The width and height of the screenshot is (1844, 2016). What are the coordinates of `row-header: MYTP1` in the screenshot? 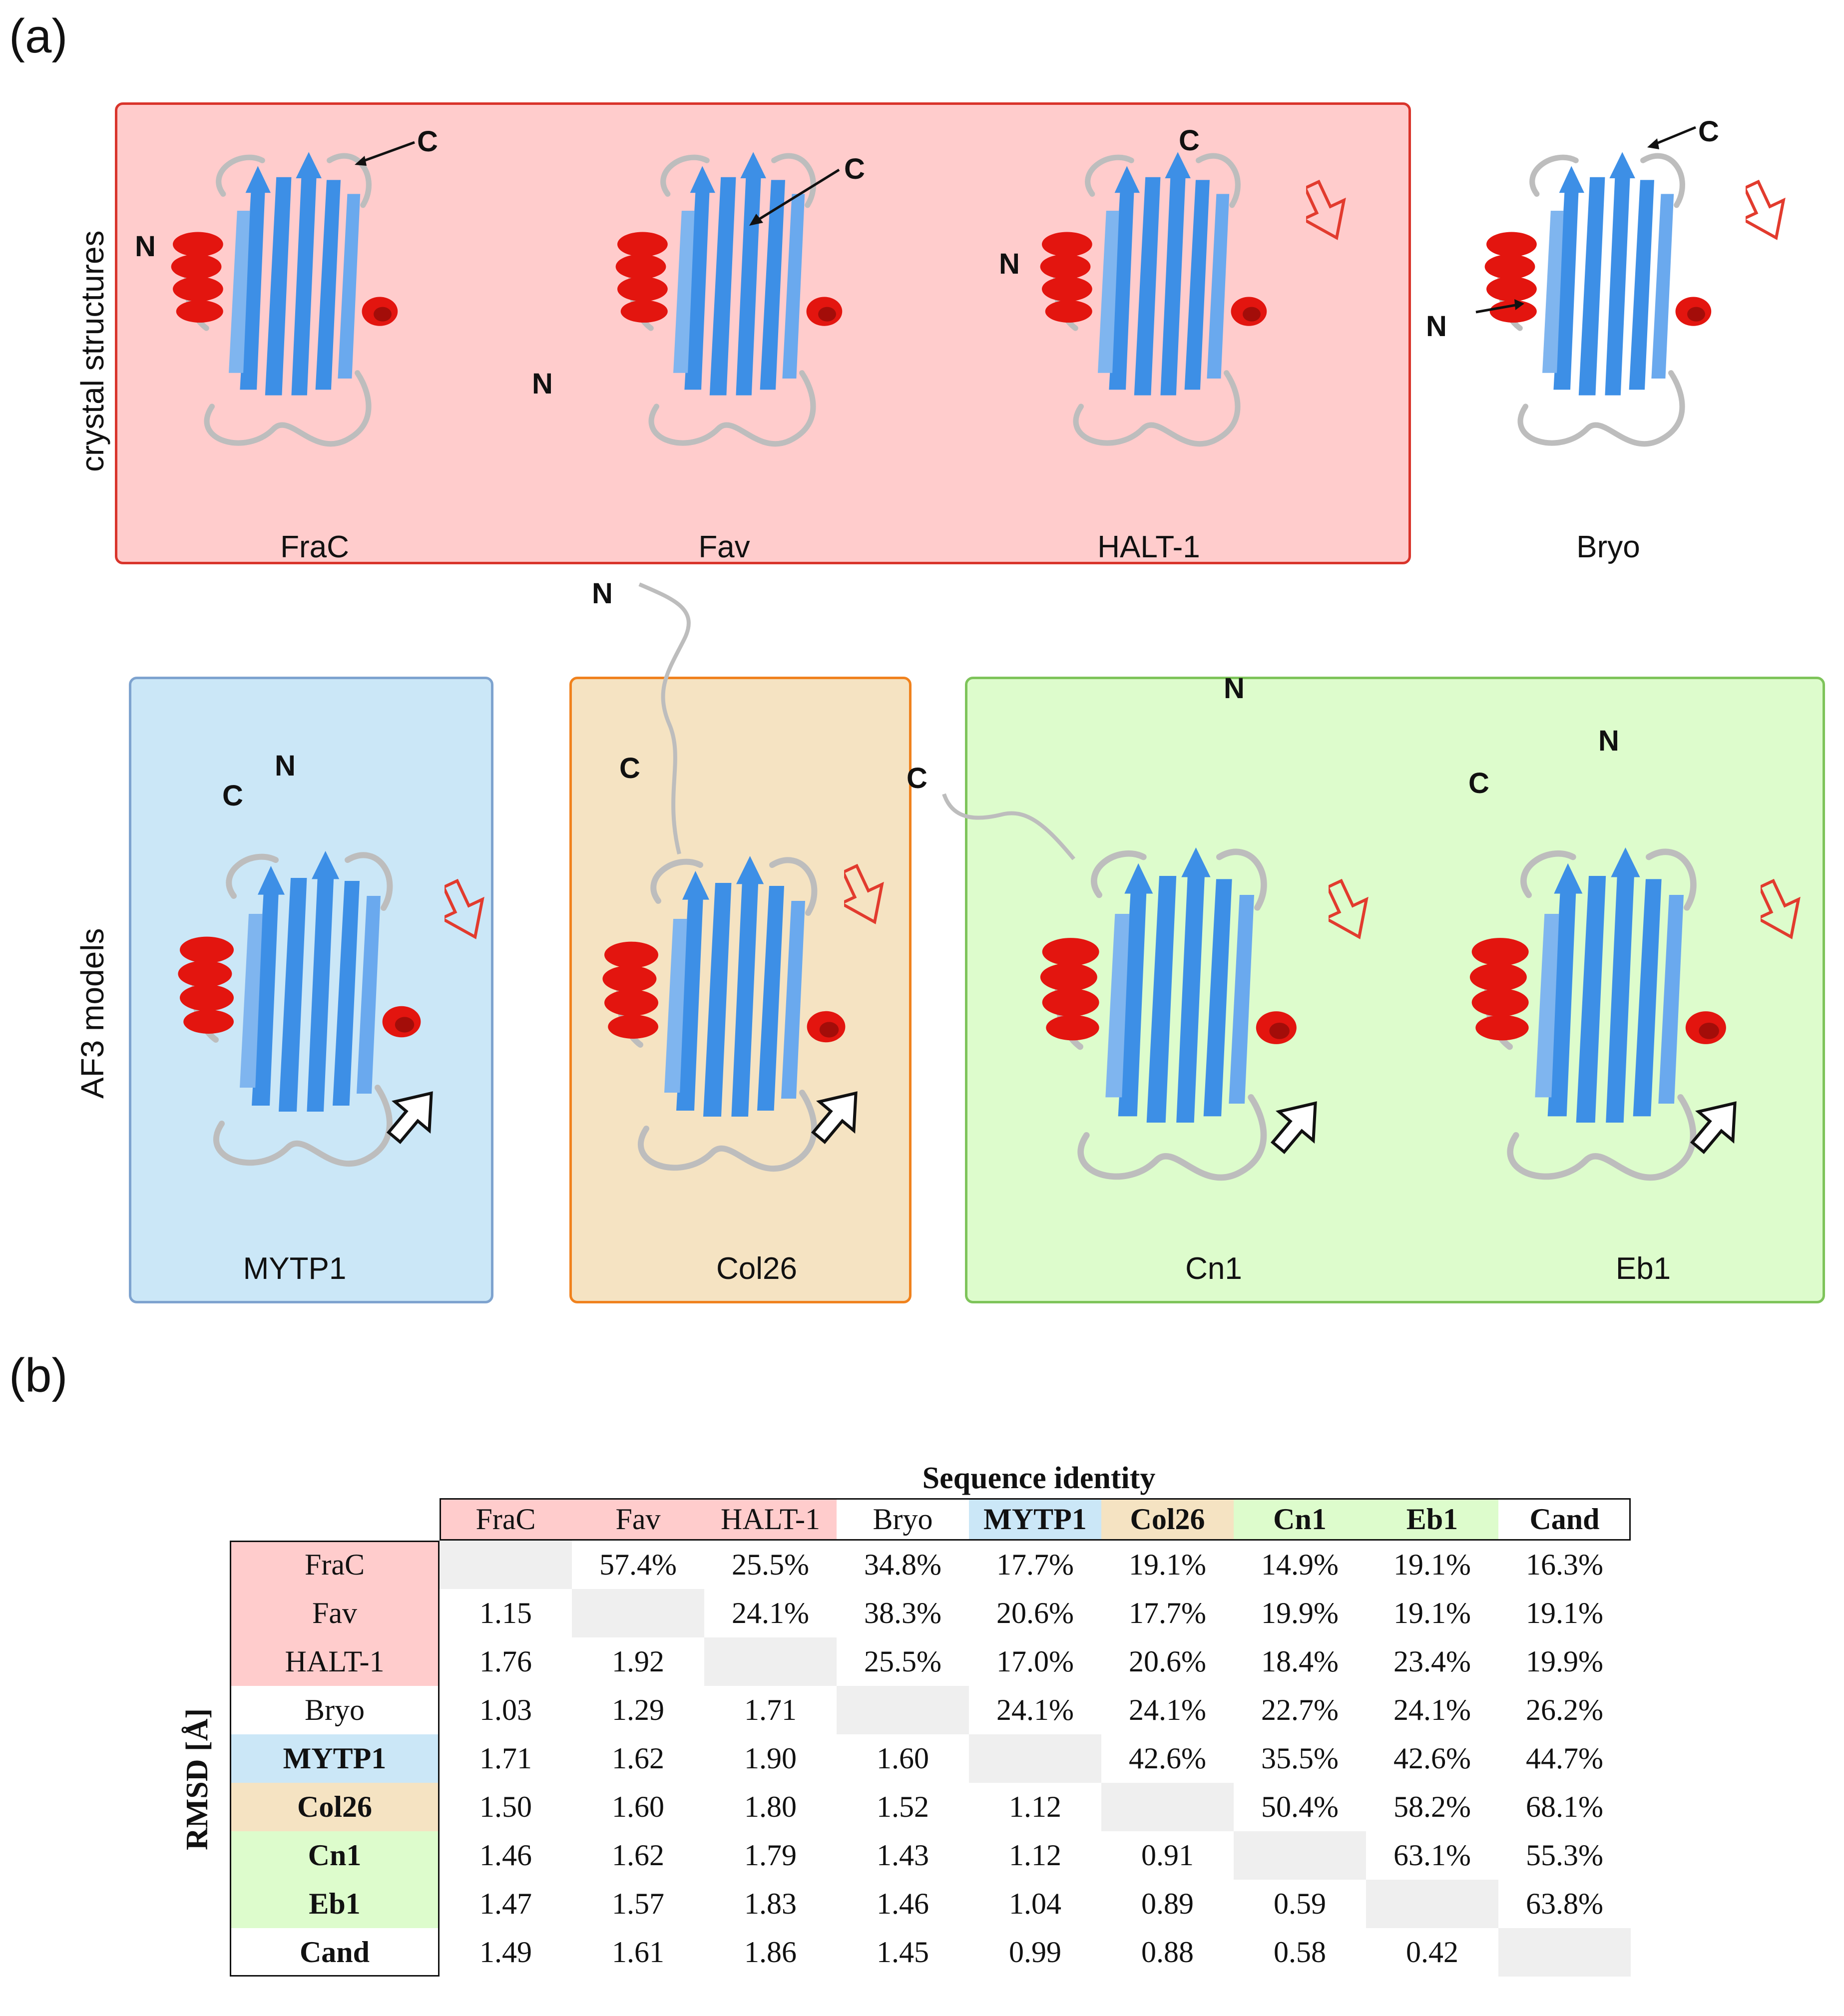 It's located at (335, 1758).